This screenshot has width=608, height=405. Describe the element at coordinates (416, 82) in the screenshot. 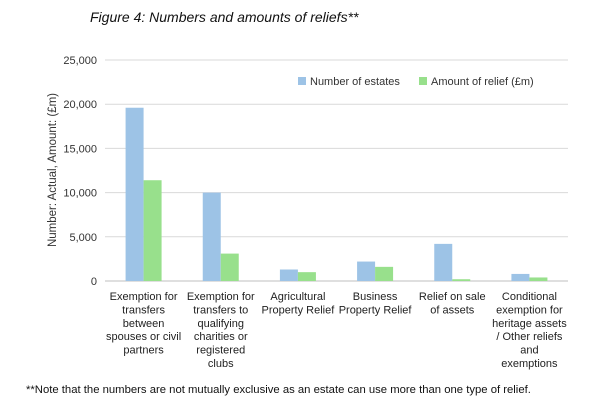

I see `legend: Number of estates Amount of relief (£m)` at that location.